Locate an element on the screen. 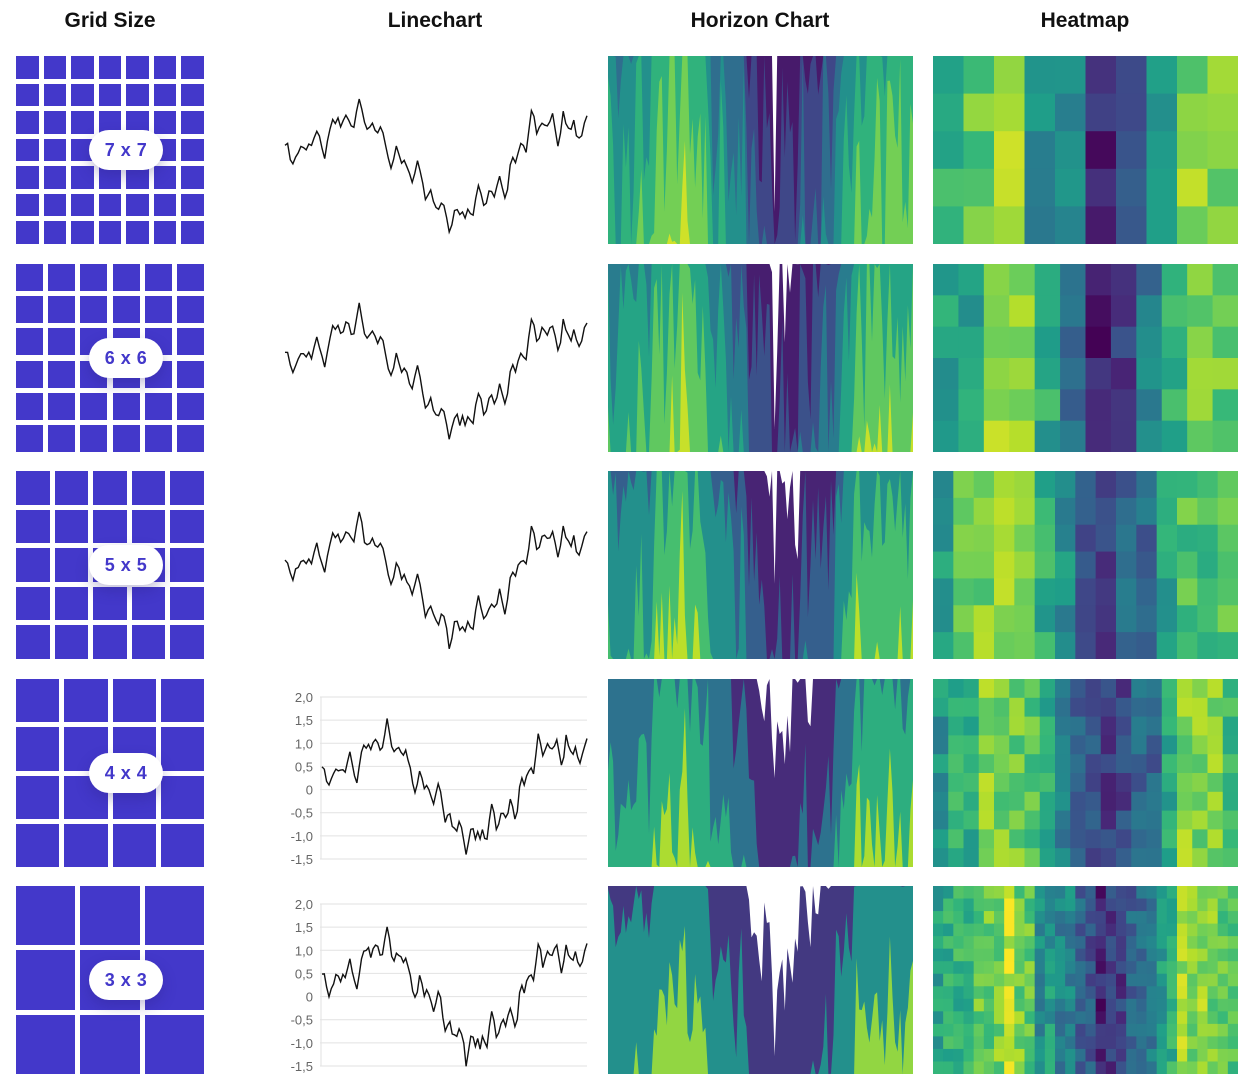  heatmap is located at coordinates (1085, 358).